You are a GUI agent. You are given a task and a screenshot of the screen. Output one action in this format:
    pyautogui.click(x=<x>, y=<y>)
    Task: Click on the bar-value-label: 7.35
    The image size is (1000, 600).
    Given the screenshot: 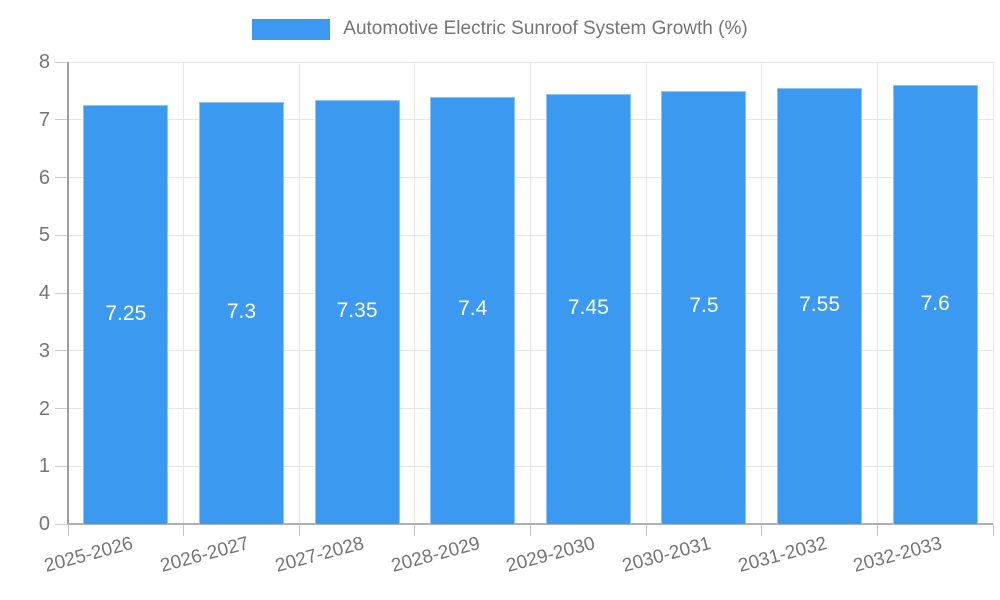 What is the action you would take?
    pyautogui.click(x=357, y=310)
    